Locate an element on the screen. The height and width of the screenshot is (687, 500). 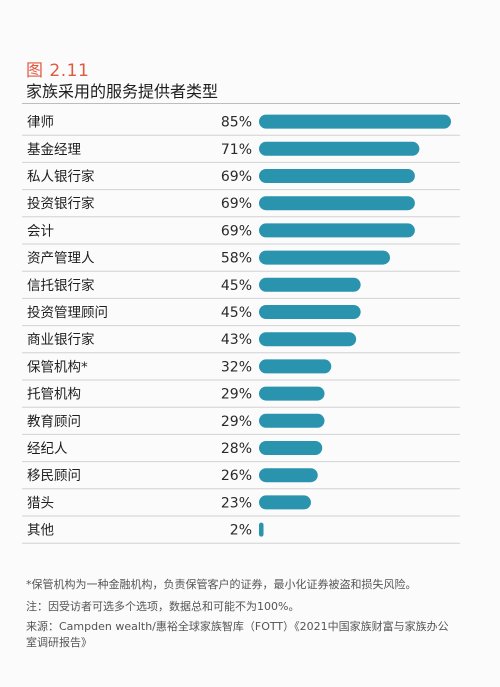
category-label: 投资管理顾问 is located at coordinates (67, 313).